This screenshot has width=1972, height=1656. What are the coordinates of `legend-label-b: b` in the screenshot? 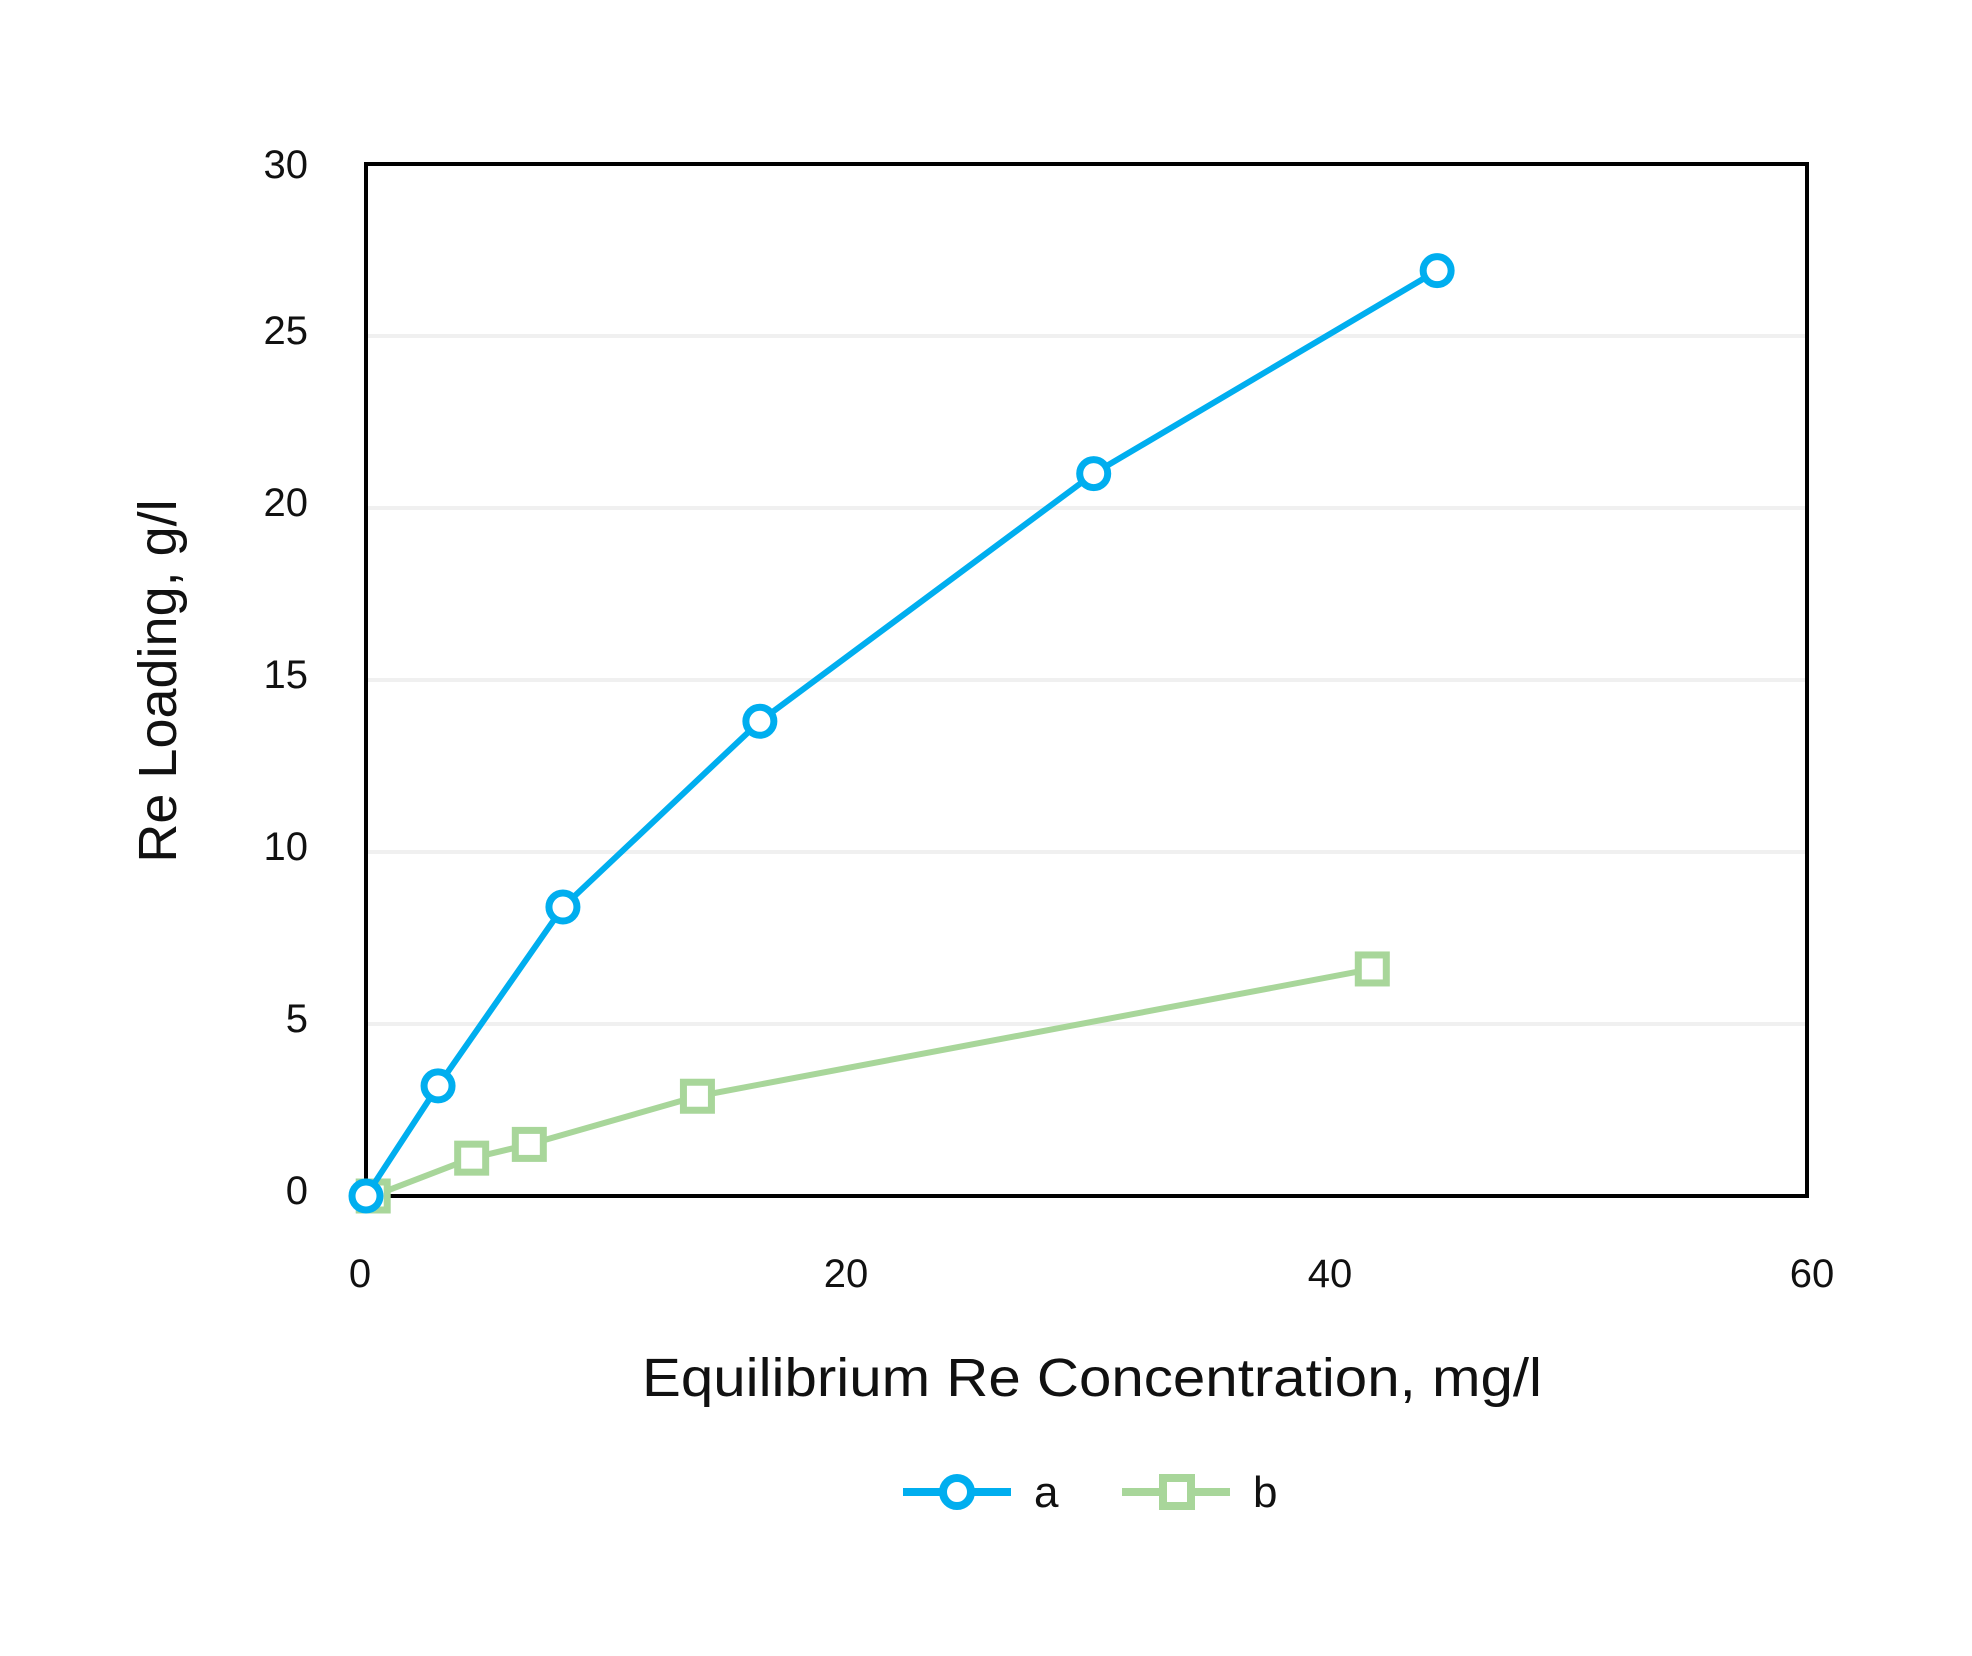 It's located at (1265, 1492).